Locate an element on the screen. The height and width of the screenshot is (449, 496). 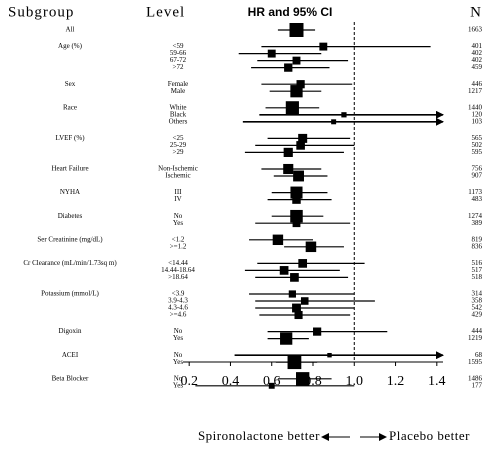
level-label: Male is located at coordinates (178, 91).